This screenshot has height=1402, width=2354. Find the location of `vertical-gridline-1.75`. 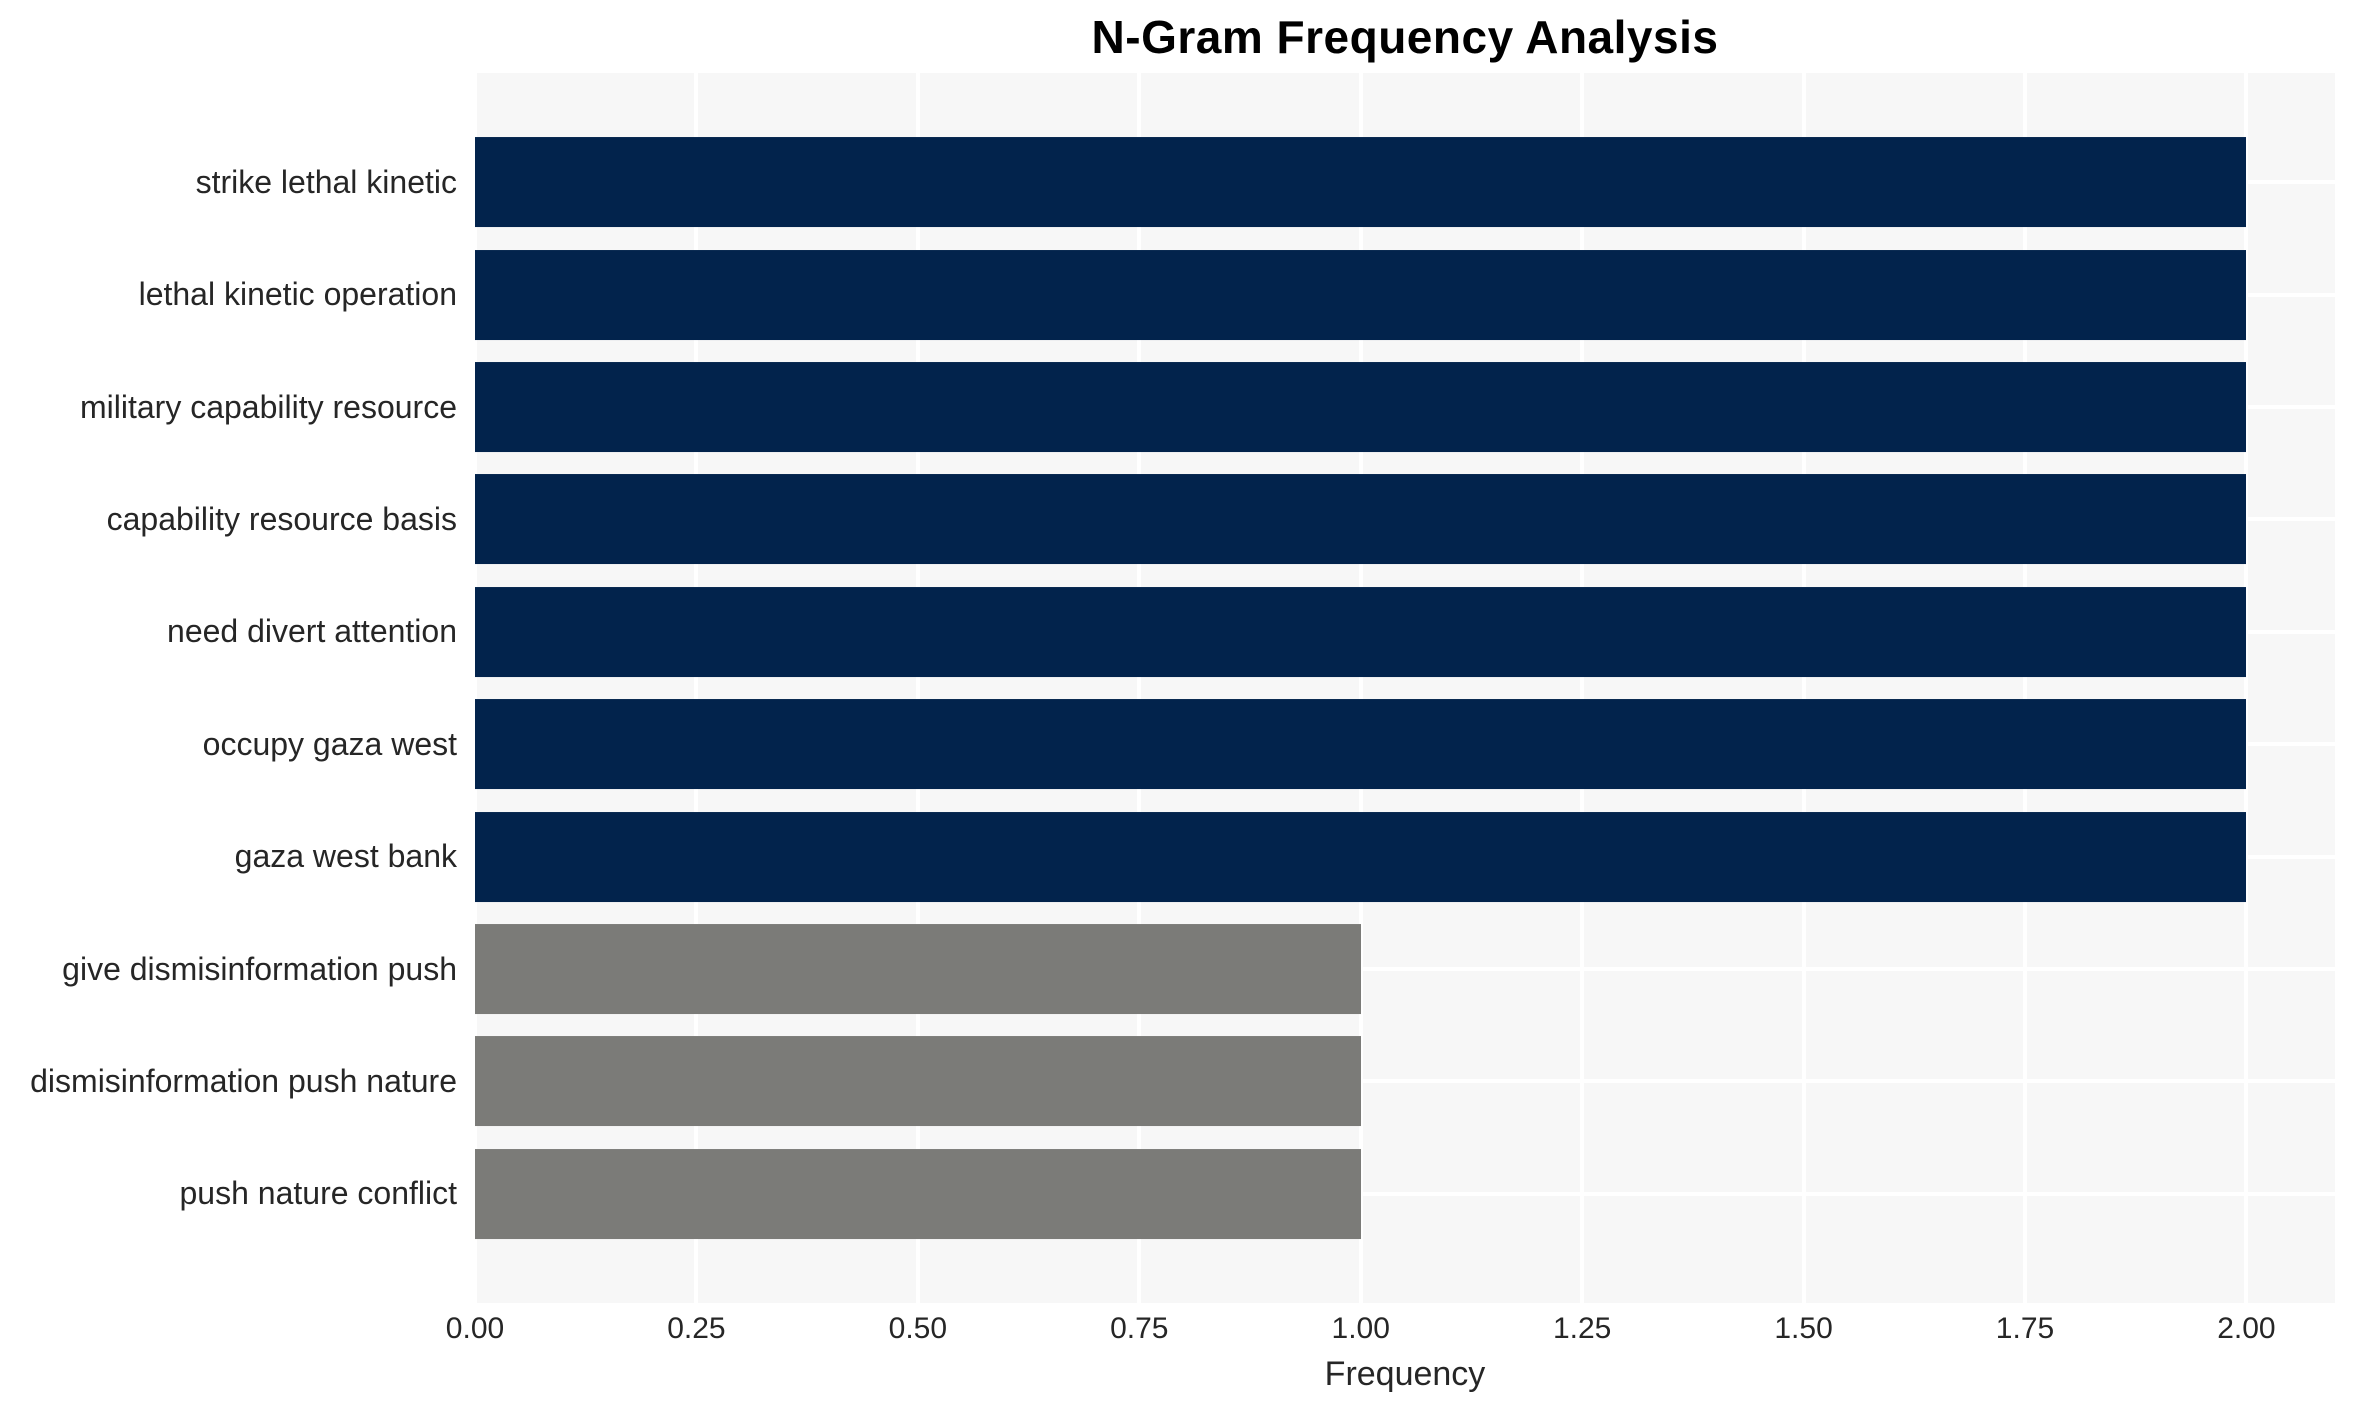

vertical-gridline-1.75 is located at coordinates (2025, 688).